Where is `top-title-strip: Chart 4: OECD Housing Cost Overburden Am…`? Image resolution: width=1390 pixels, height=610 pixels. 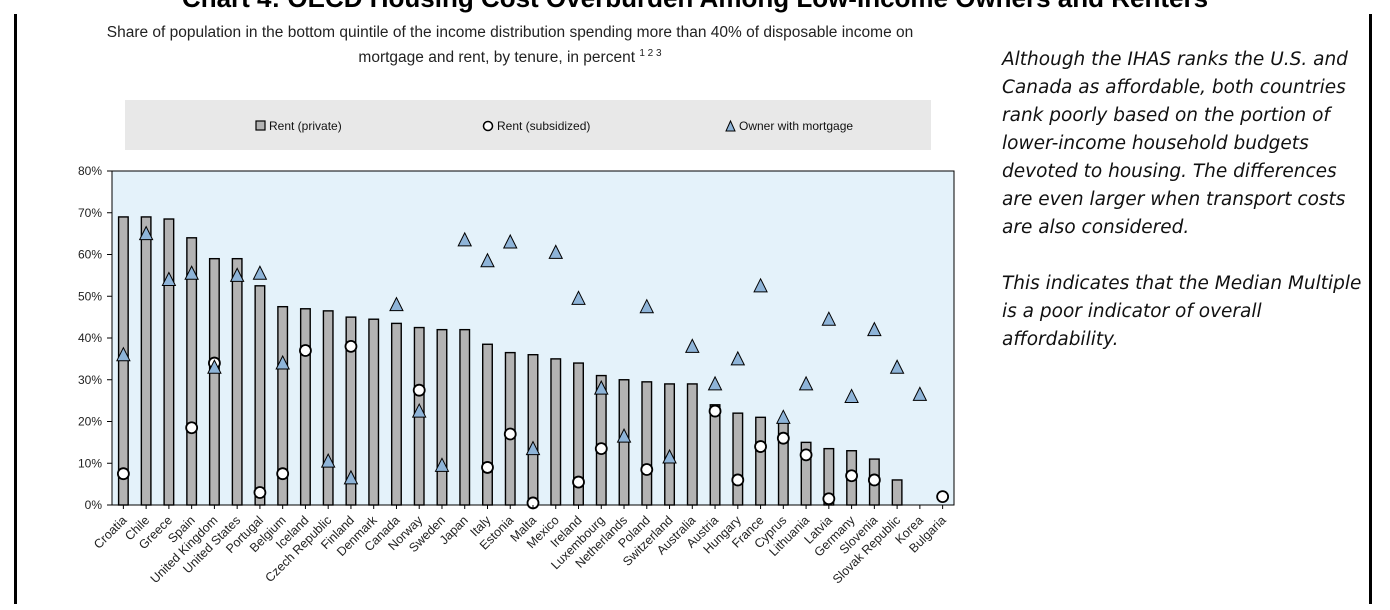 top-title-strip: Chart 4: OECD Housing Cost Overburden Am… is located at coordinates (695, 8).